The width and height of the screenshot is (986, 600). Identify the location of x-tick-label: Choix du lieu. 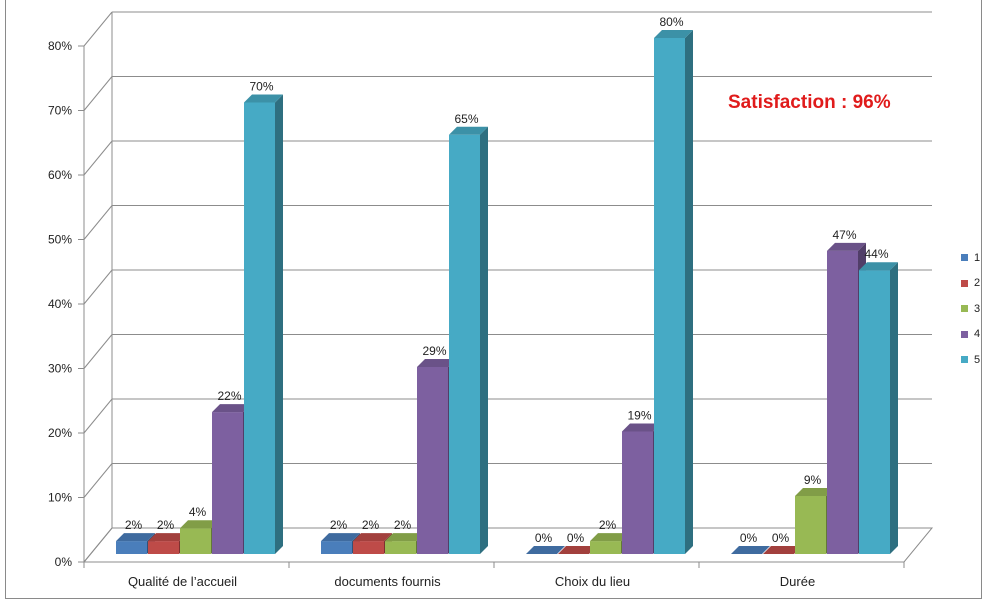
(592, 581).